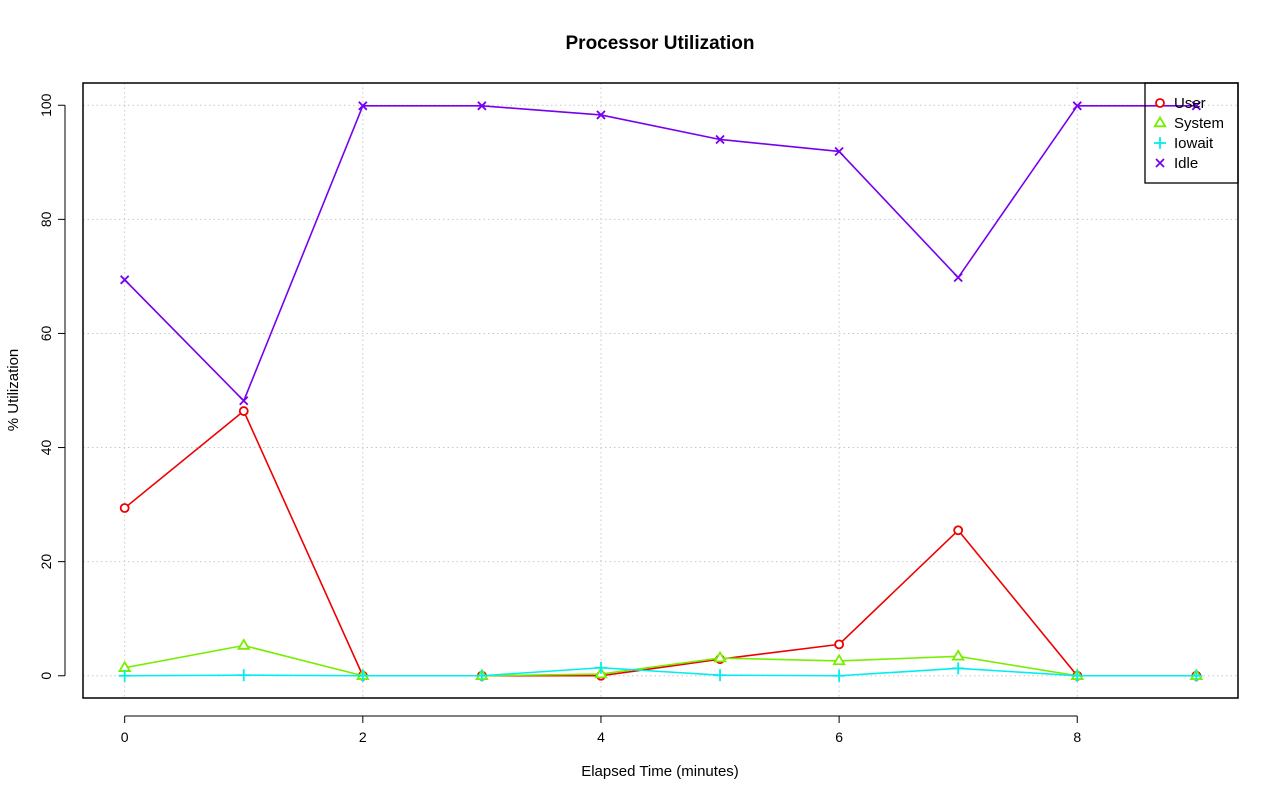 Image resolution: width=1280 pixels, height=801 pixels. What do you see at coordinates (660, 660) in the screenshot?
I see `series-line-system` at bounding box center [660, 660].